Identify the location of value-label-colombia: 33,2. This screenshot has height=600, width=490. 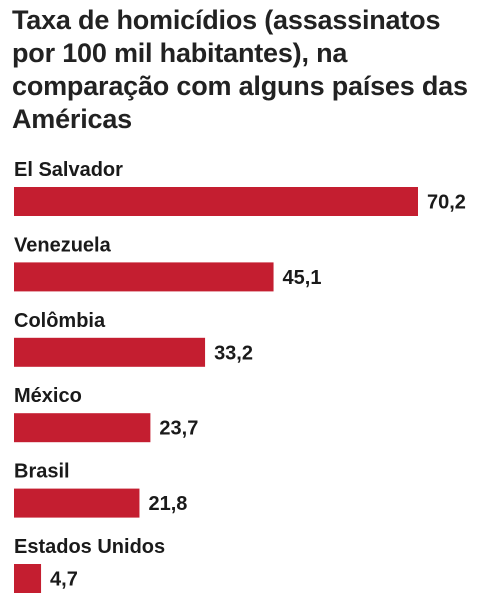
(233, 353).